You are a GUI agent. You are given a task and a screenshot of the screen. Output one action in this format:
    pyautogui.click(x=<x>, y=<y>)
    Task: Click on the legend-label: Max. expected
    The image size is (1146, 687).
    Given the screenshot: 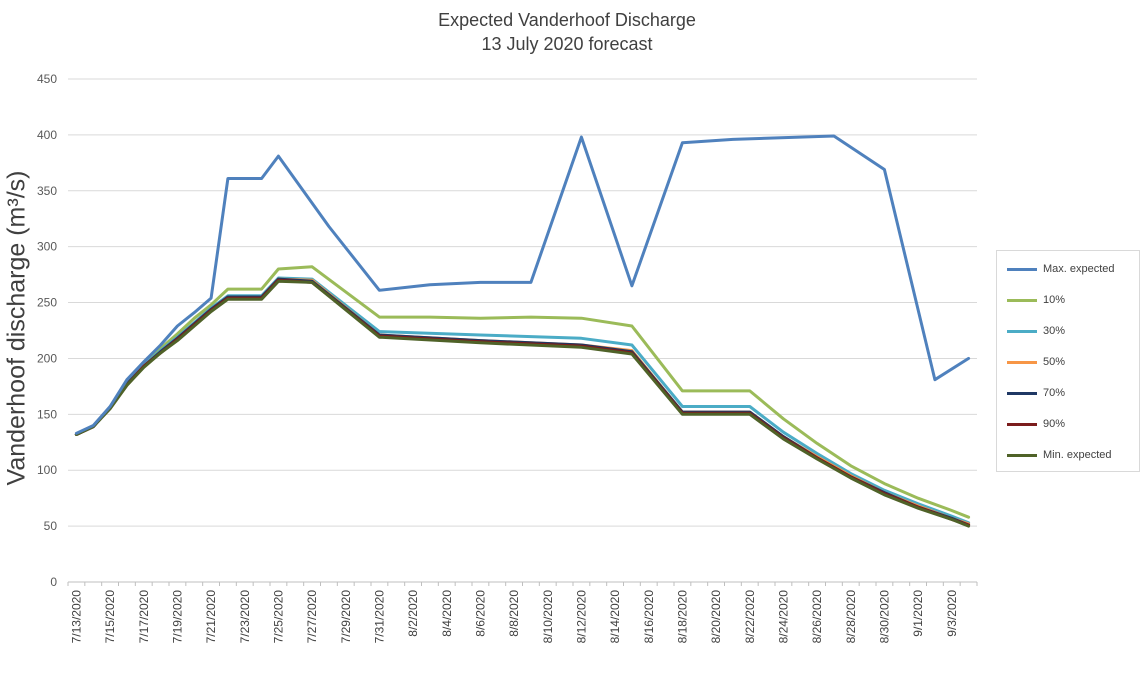 What is the action you would take?
    pyautogui.click(x=1079, y=269)
    